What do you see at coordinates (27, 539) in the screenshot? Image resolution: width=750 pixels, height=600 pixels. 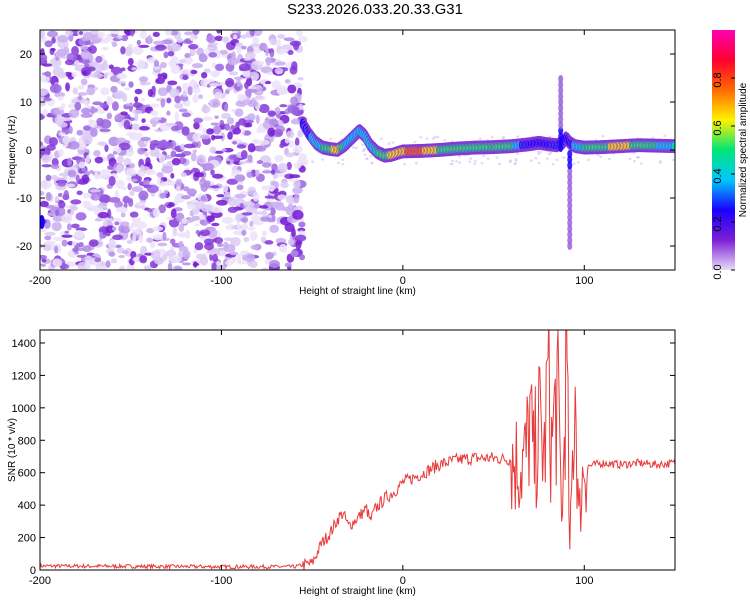 I see `y-tick-label: 200` at bounding box center [27, 539].